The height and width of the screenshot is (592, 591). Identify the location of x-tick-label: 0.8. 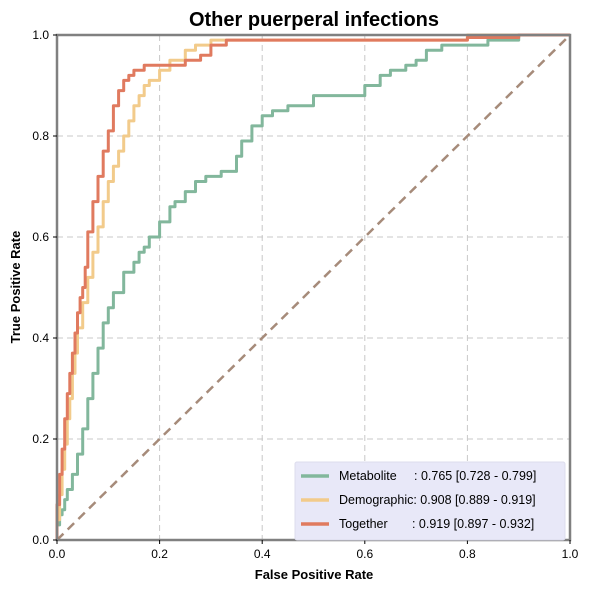
(467, 554).